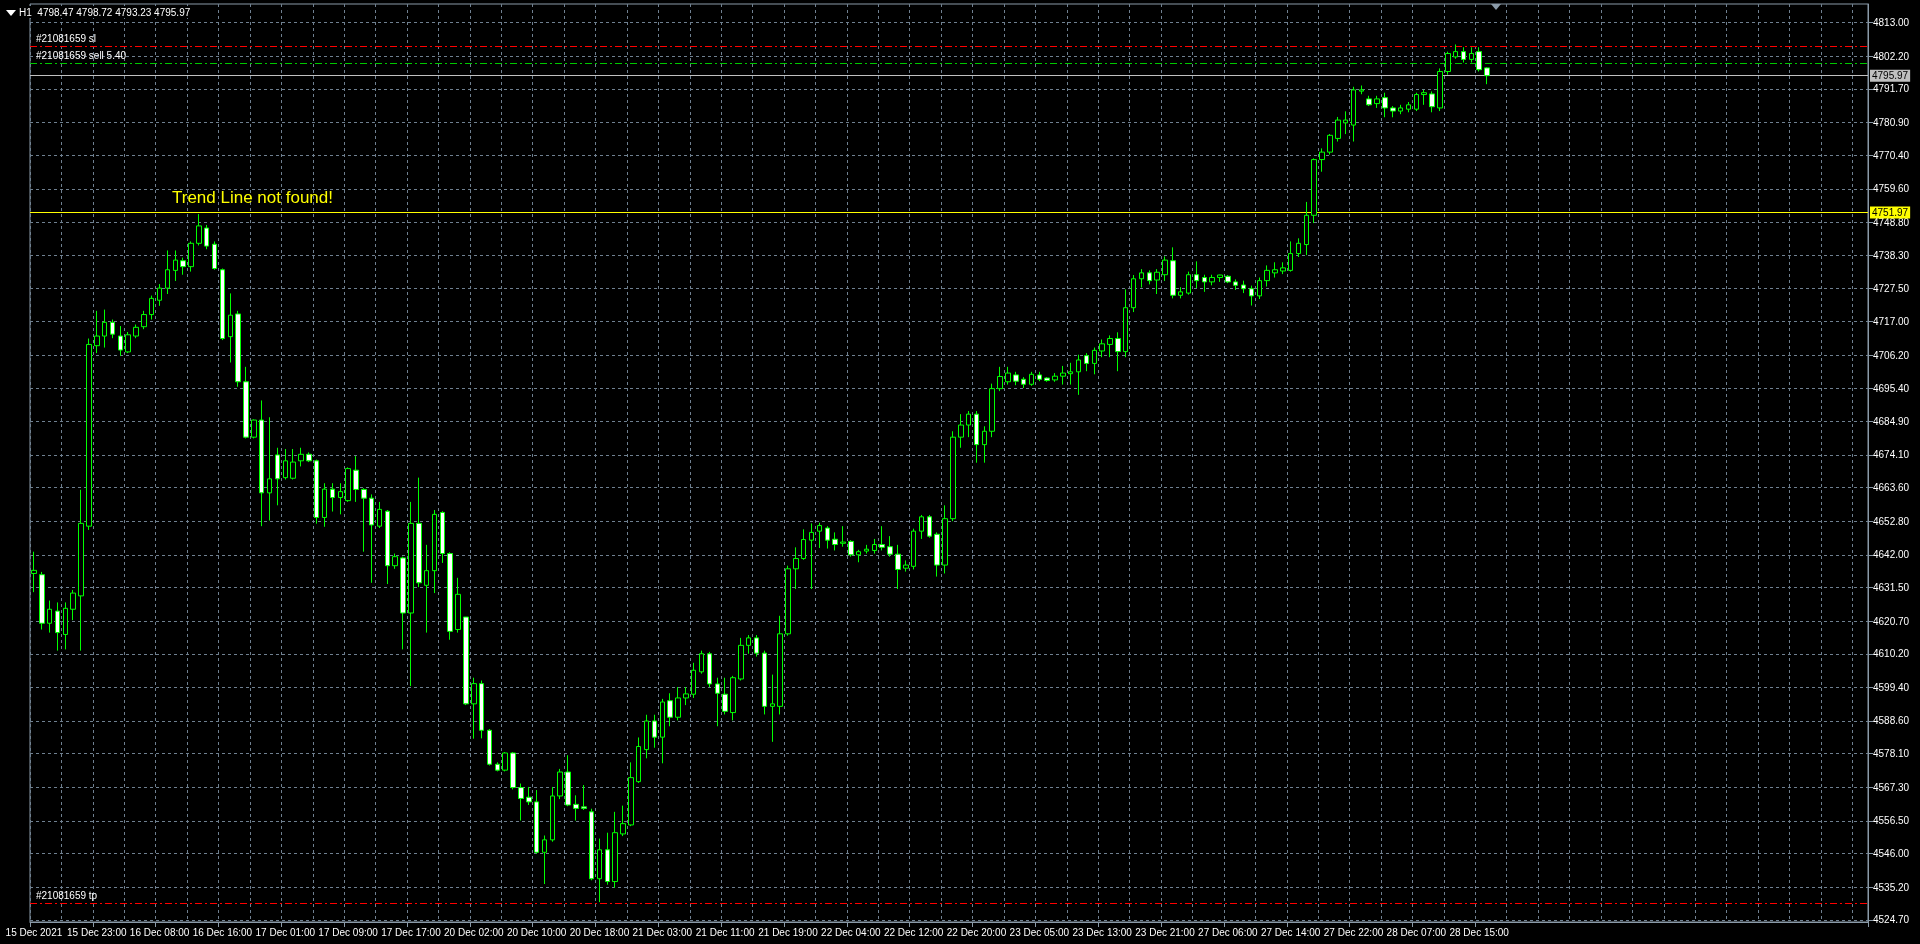 This screenshot has height=944, width=1920. I want to click on y-tick-label: 4620.70, so click(1891, 621).